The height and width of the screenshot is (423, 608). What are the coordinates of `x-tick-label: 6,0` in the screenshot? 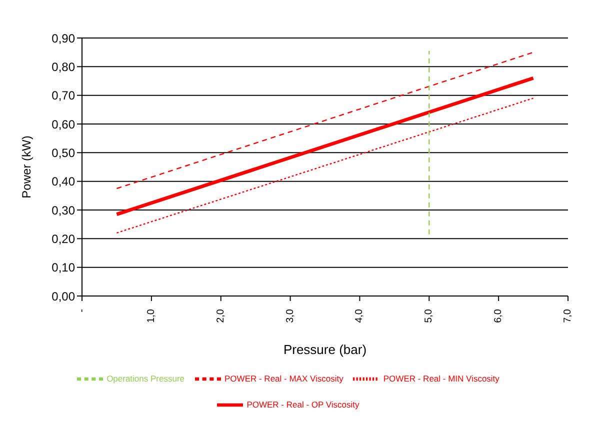 It's located at (498, 315).